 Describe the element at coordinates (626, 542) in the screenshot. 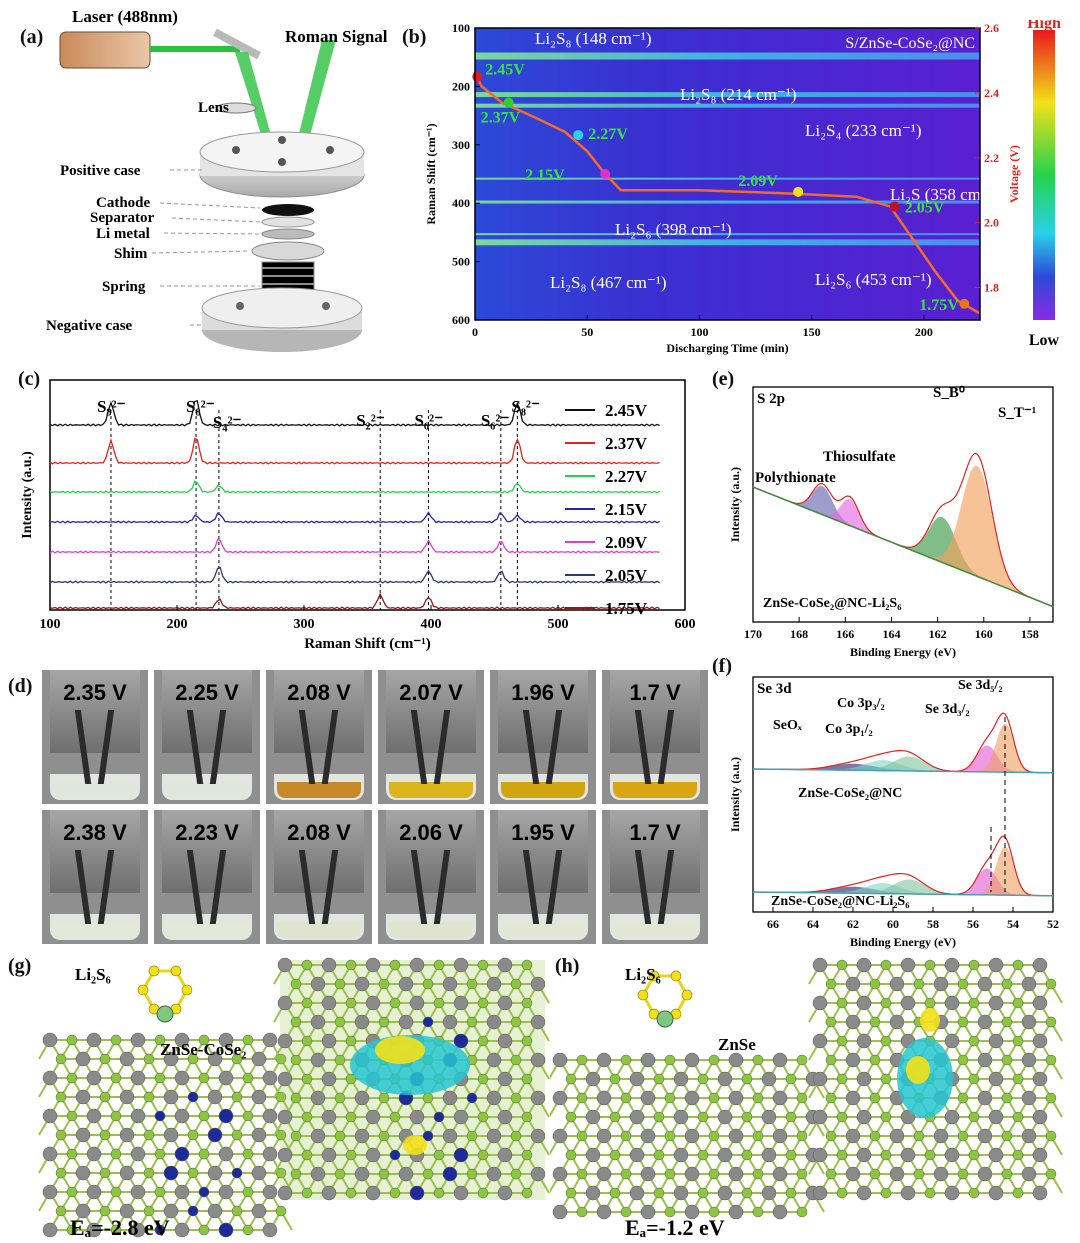

I see `legend-label-c-4: 2.09V` at that location.